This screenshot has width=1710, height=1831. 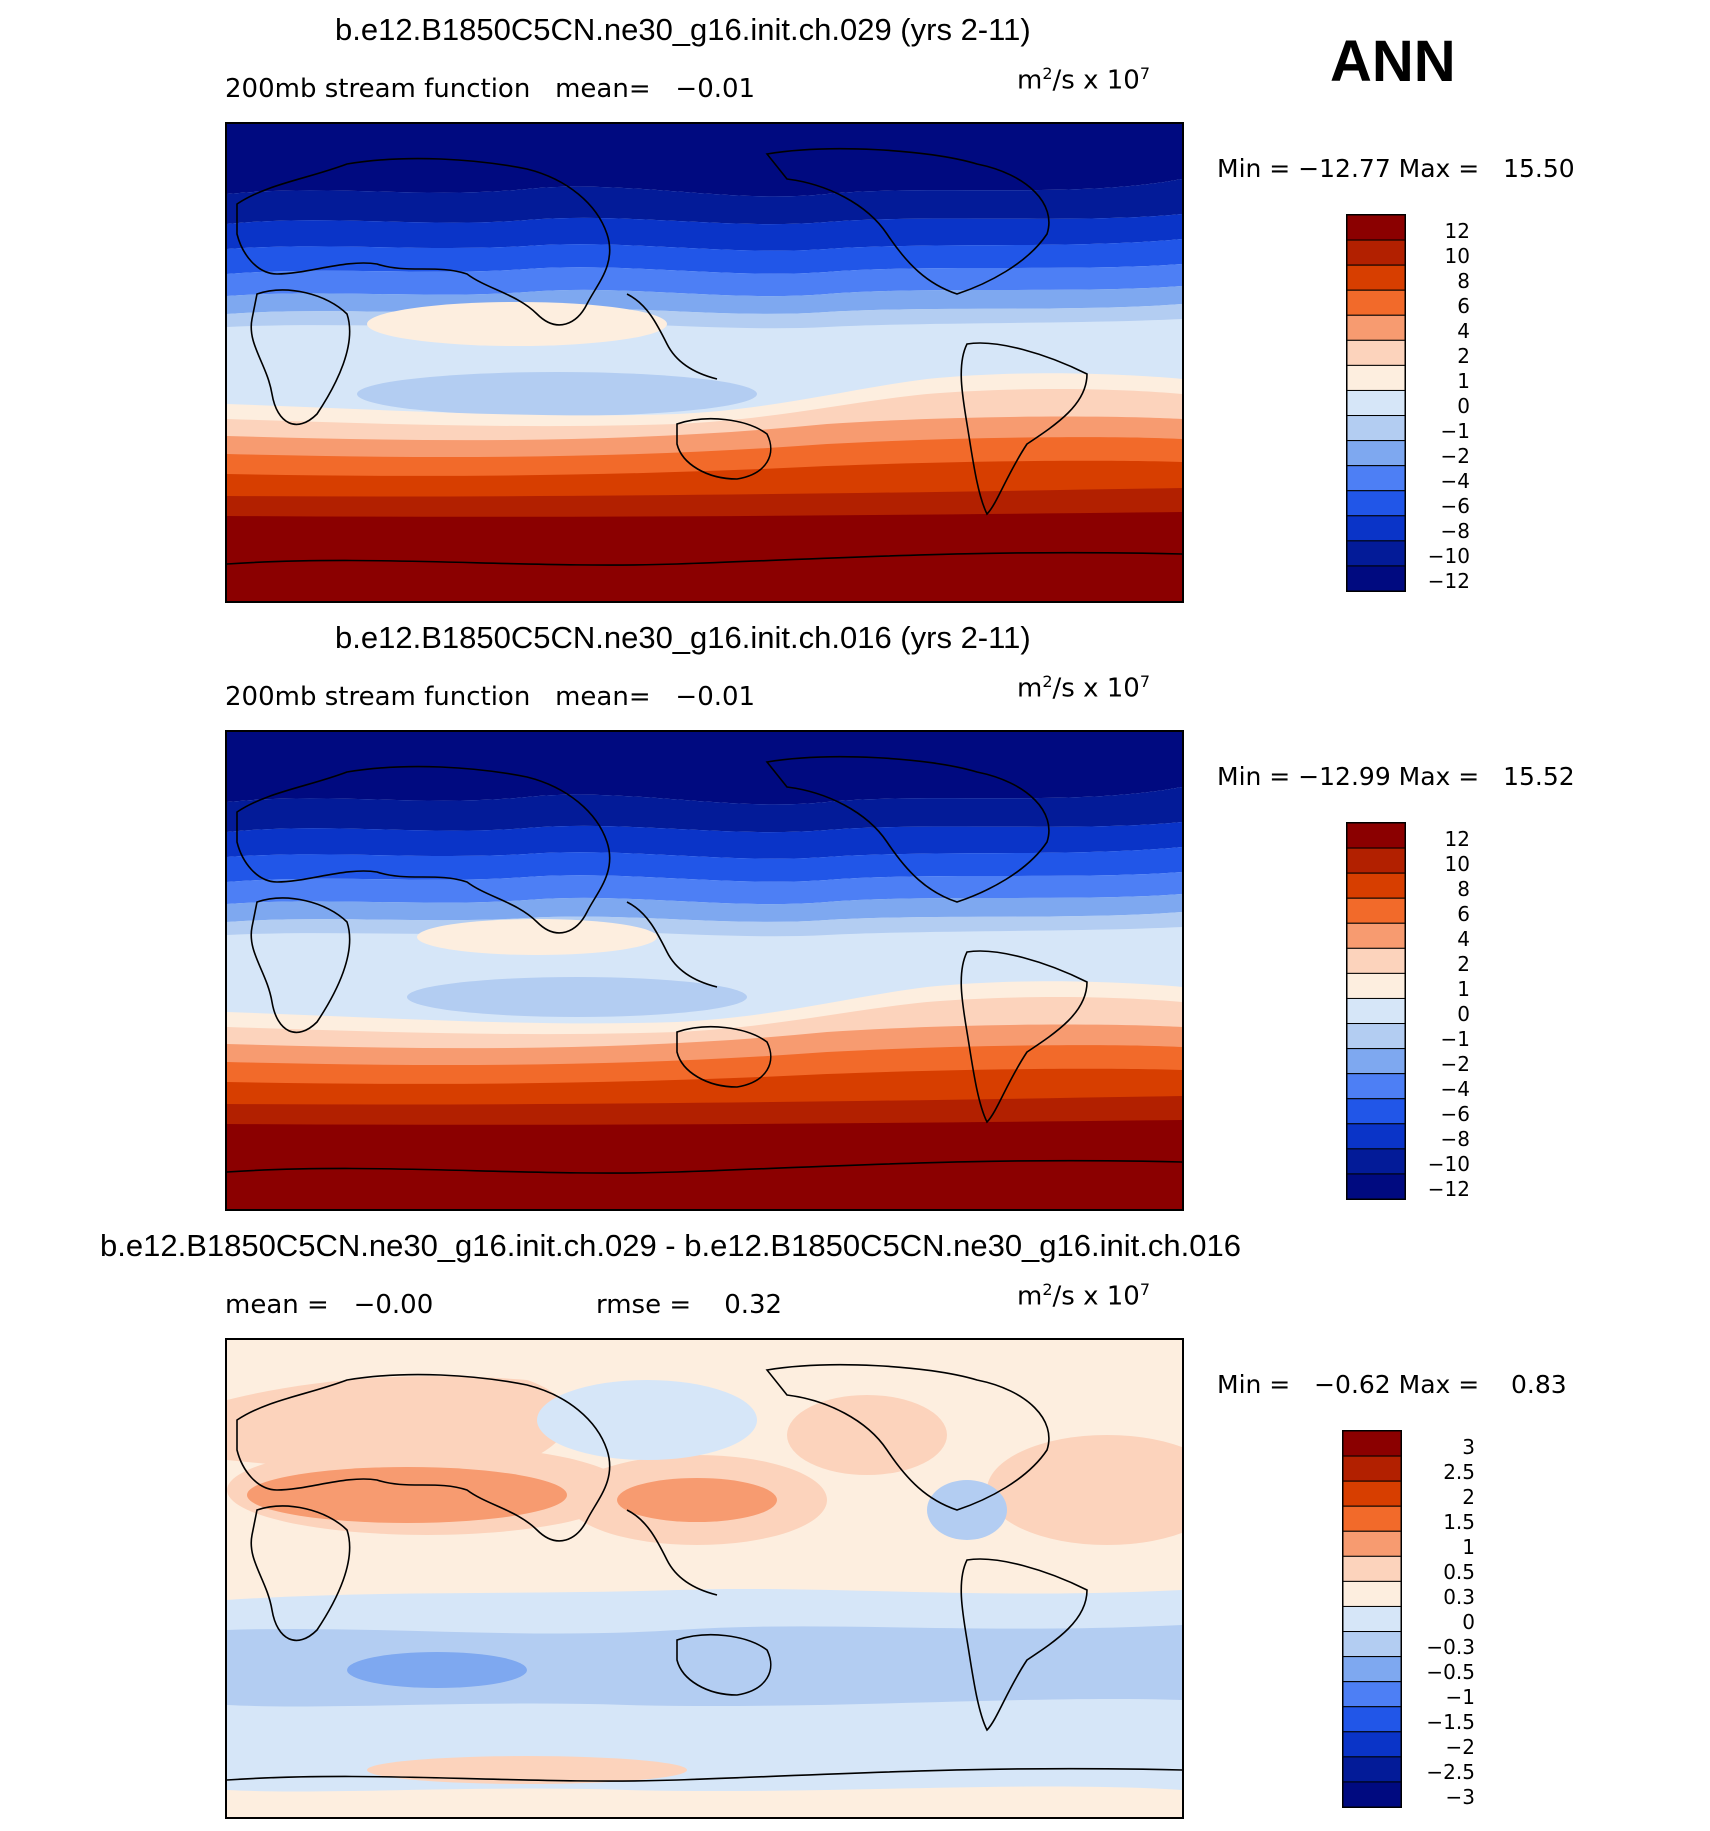 I want to click on panel2-coast-australia, so click(x=724, y=1057).